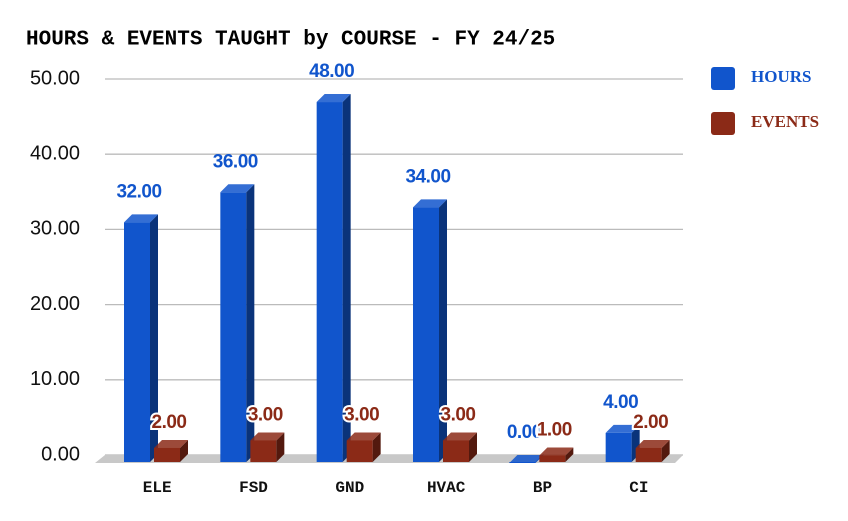  Describe the element at coordinates (235, 161) in the screenshot. I see `value-label: 36.00` at that location.